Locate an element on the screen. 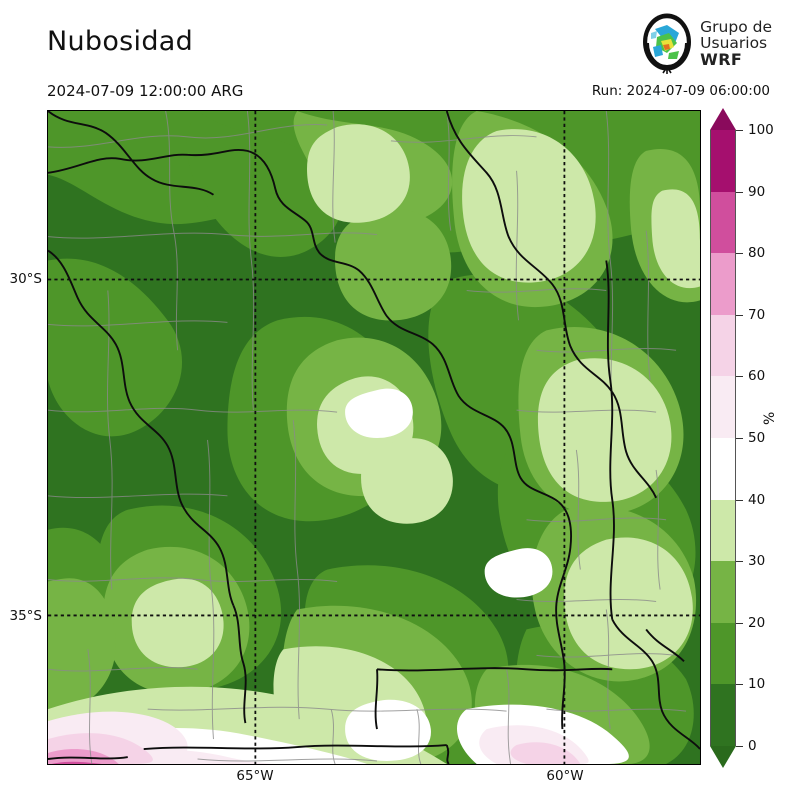 The width and height of the screenshot is (800, 800). colorbar-tick-label-80: 80 is located at coordinates (757, 253).